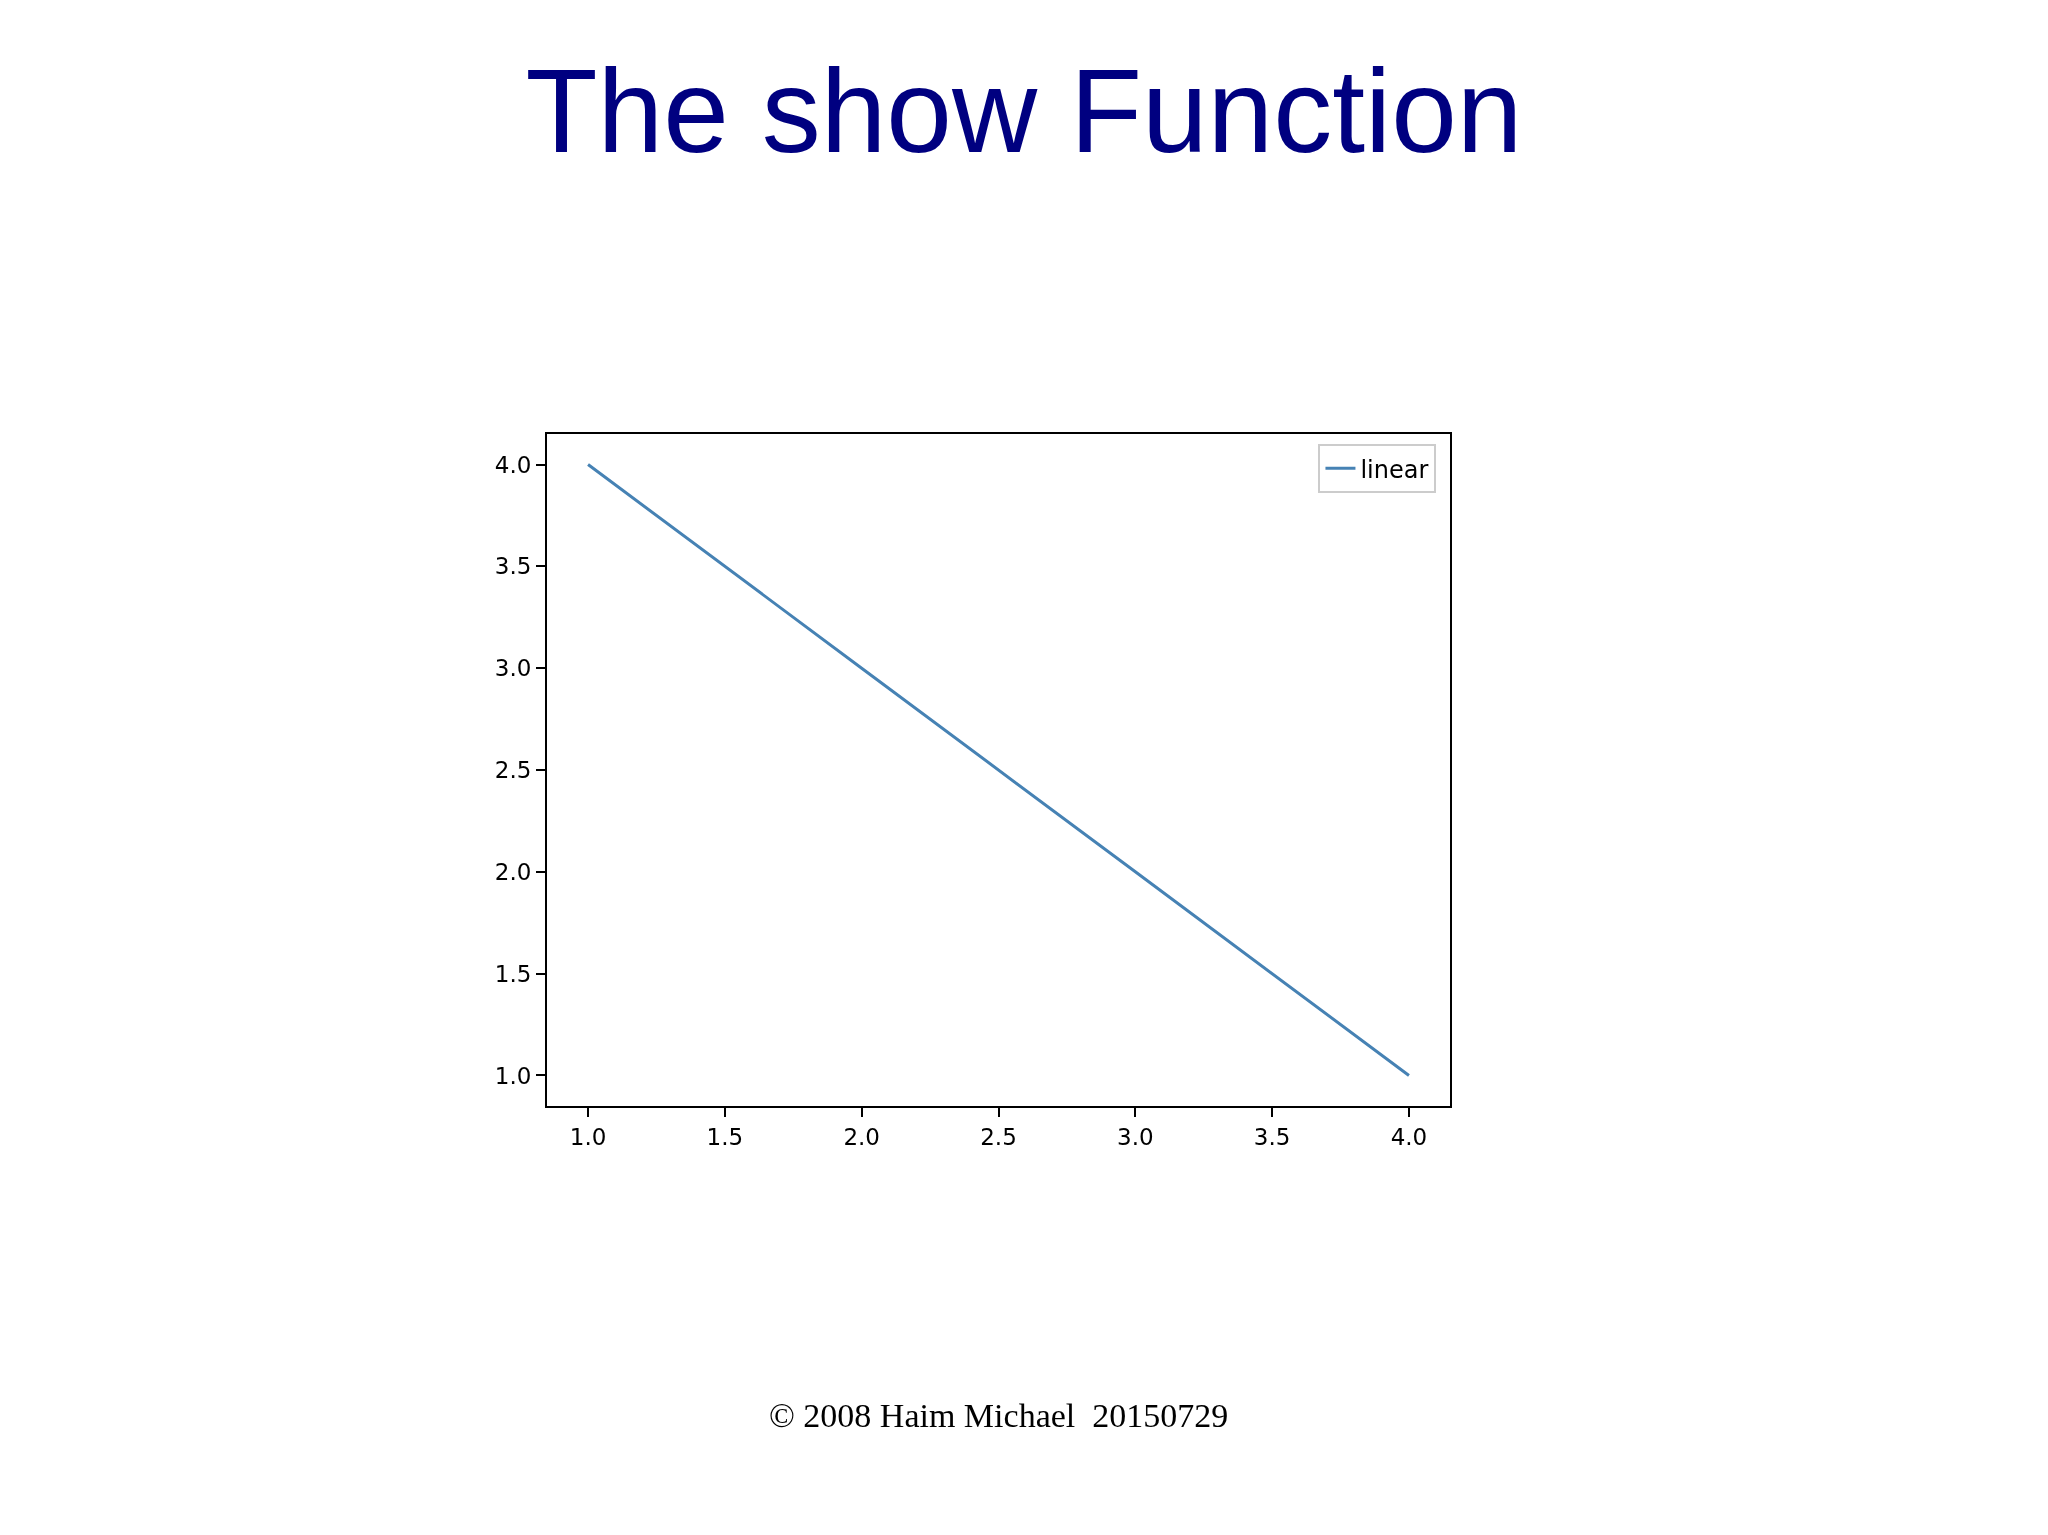 The height and width of the screenshot is (1535, 2048). Describe the element at coordinates (513, 770) in the screenshot. I see `y-tick-label: 2.5` at that location.